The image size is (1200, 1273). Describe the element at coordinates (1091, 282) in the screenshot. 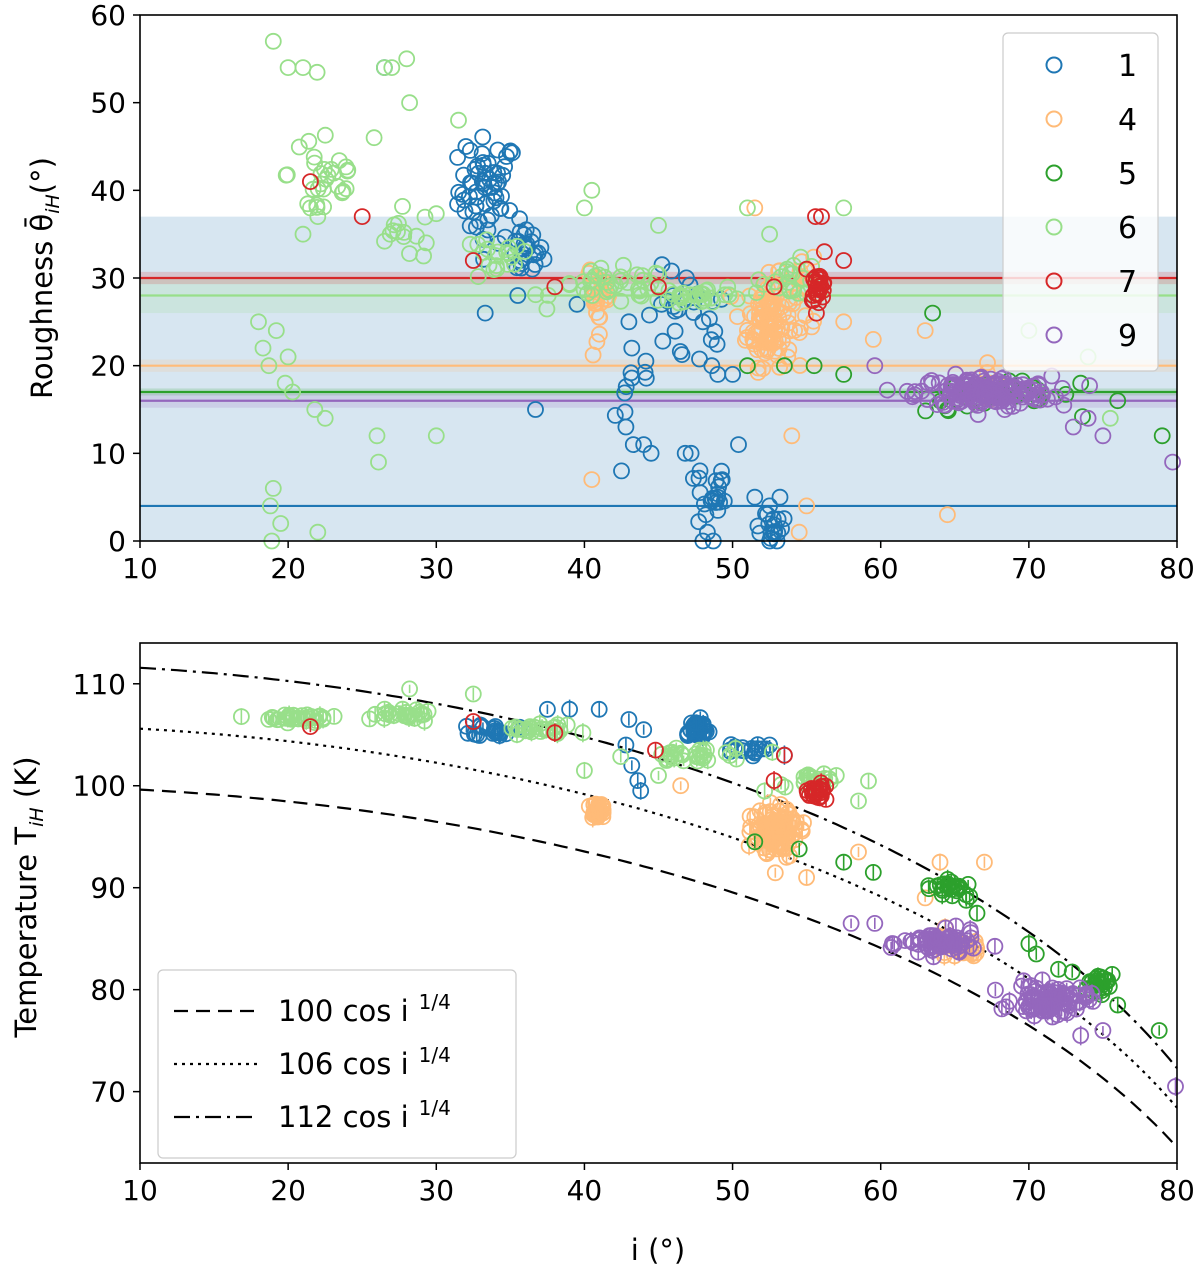

I see `legend-entry-7: 7` at that location.